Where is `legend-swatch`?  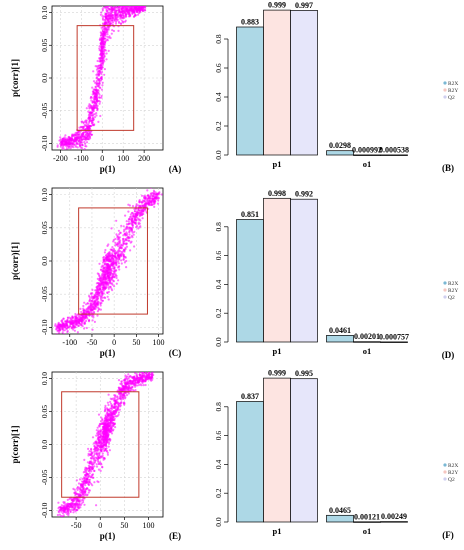 legend-swatch is located at coordinates (445, 97).